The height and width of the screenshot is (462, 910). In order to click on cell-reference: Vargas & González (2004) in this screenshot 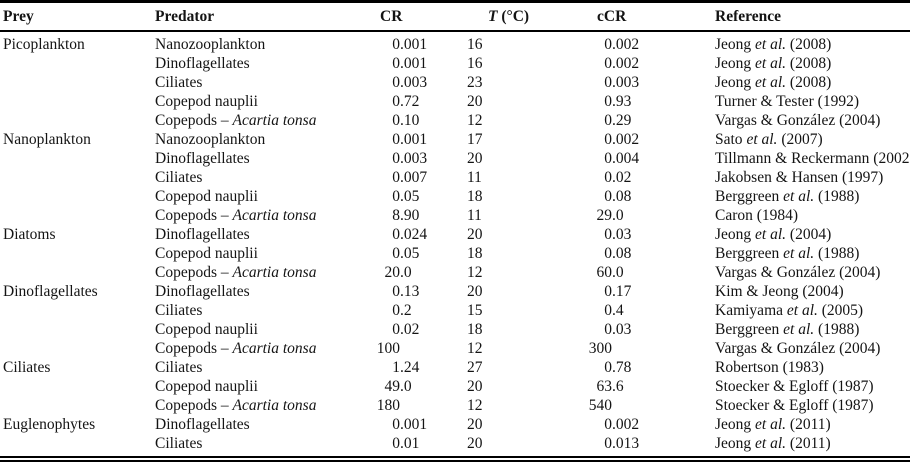, I will do `click(812, 348)`.